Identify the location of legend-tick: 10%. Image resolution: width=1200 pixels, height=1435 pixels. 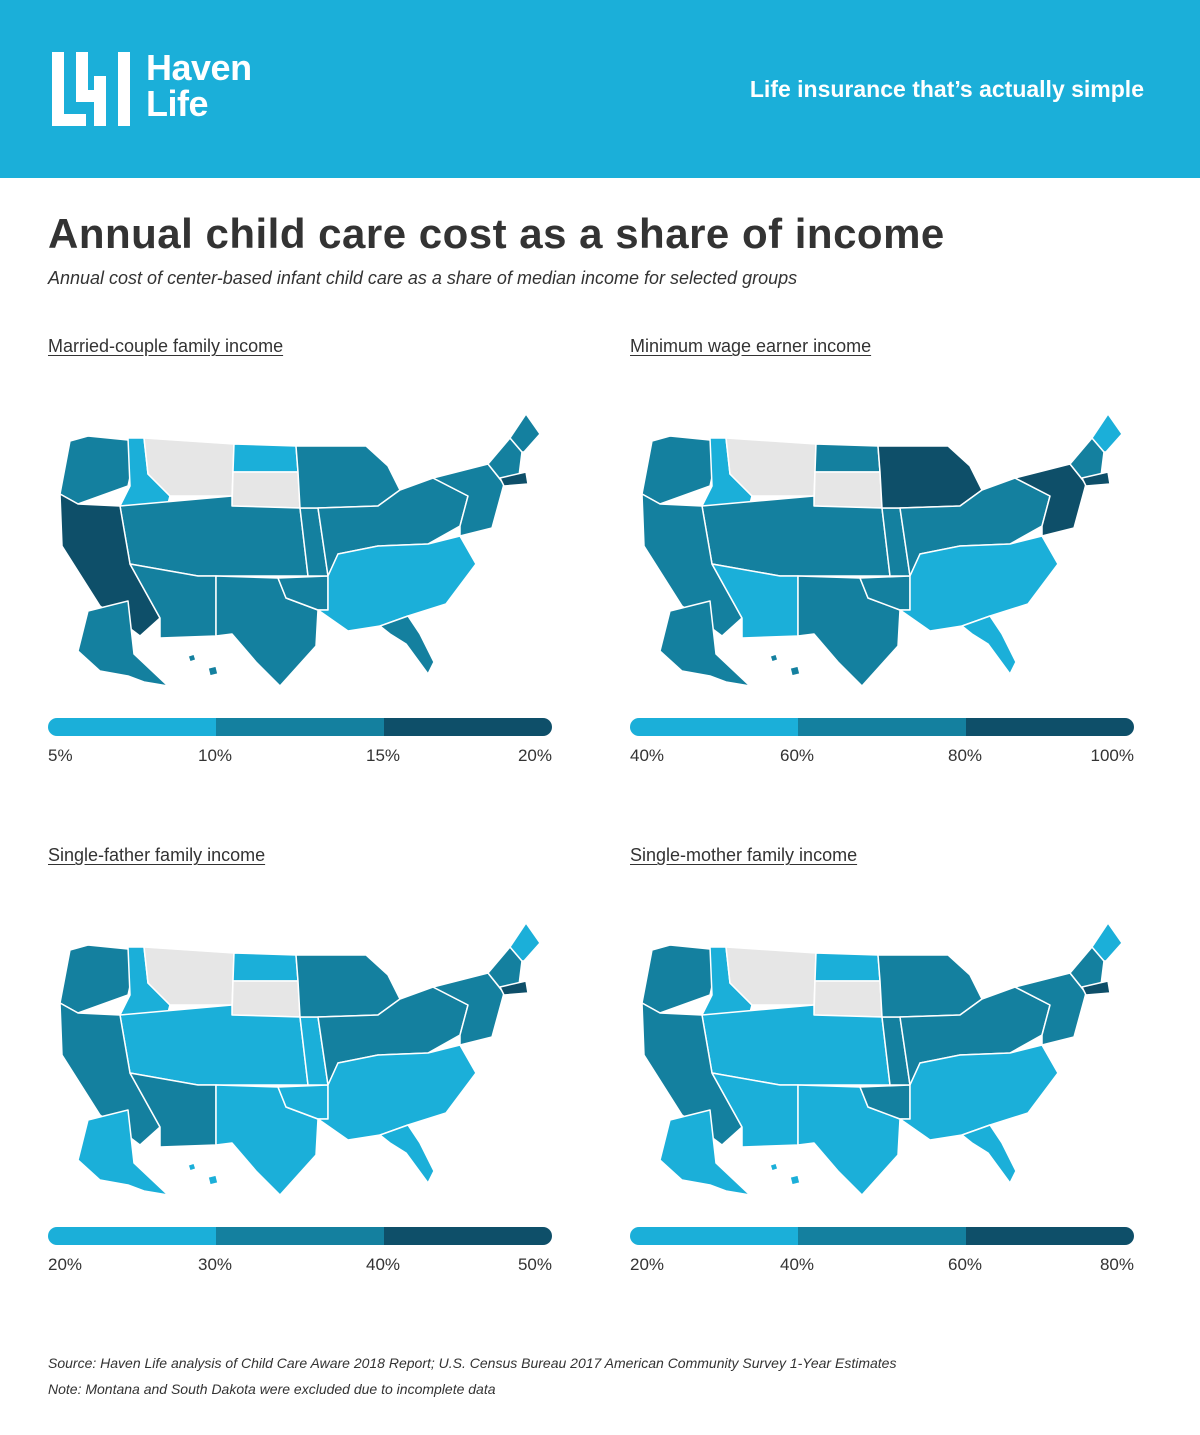
(215, 755).